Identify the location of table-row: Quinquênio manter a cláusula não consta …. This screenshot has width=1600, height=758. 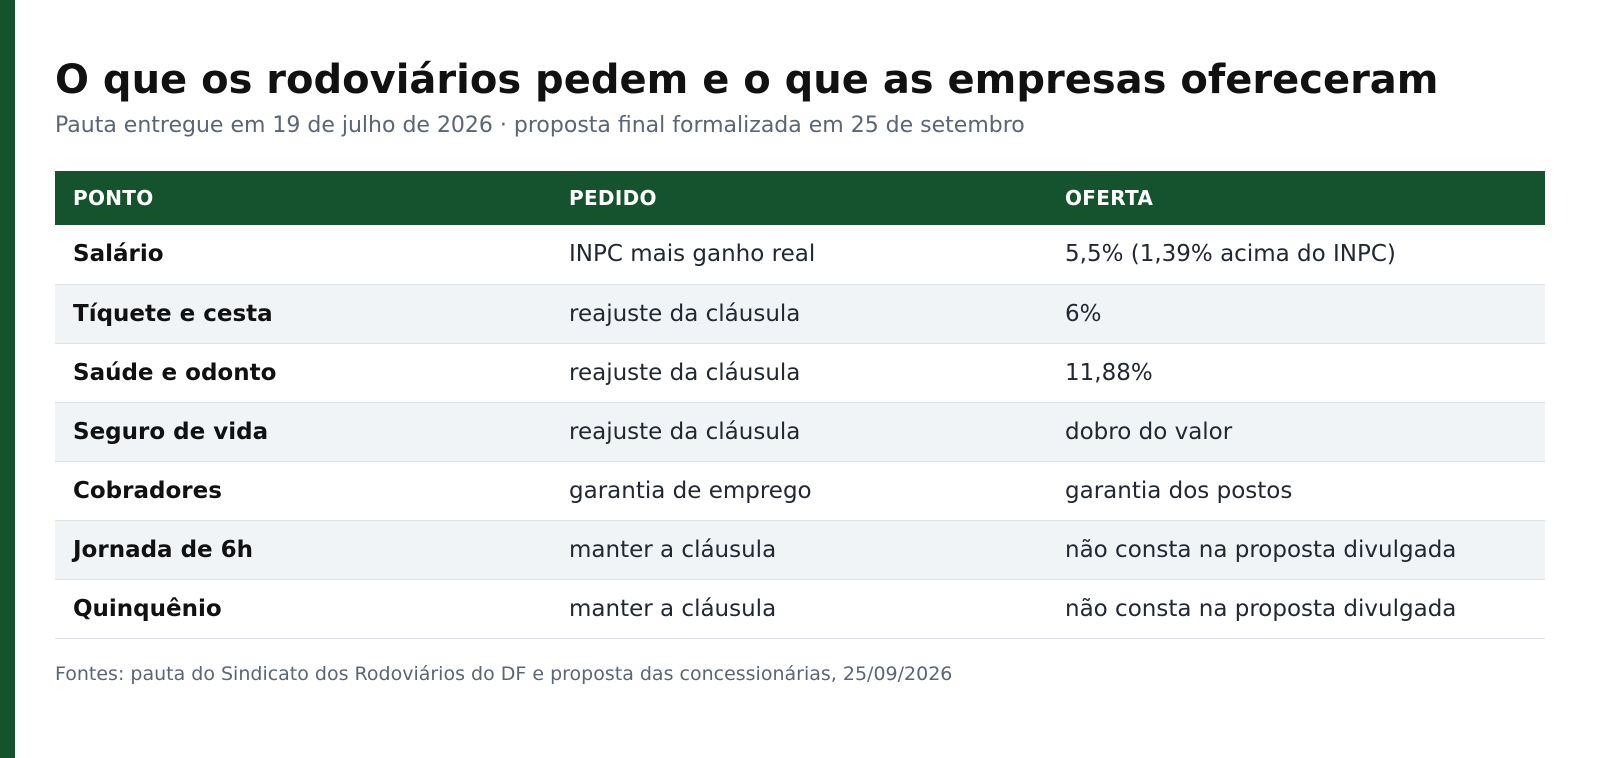
(800, 608).